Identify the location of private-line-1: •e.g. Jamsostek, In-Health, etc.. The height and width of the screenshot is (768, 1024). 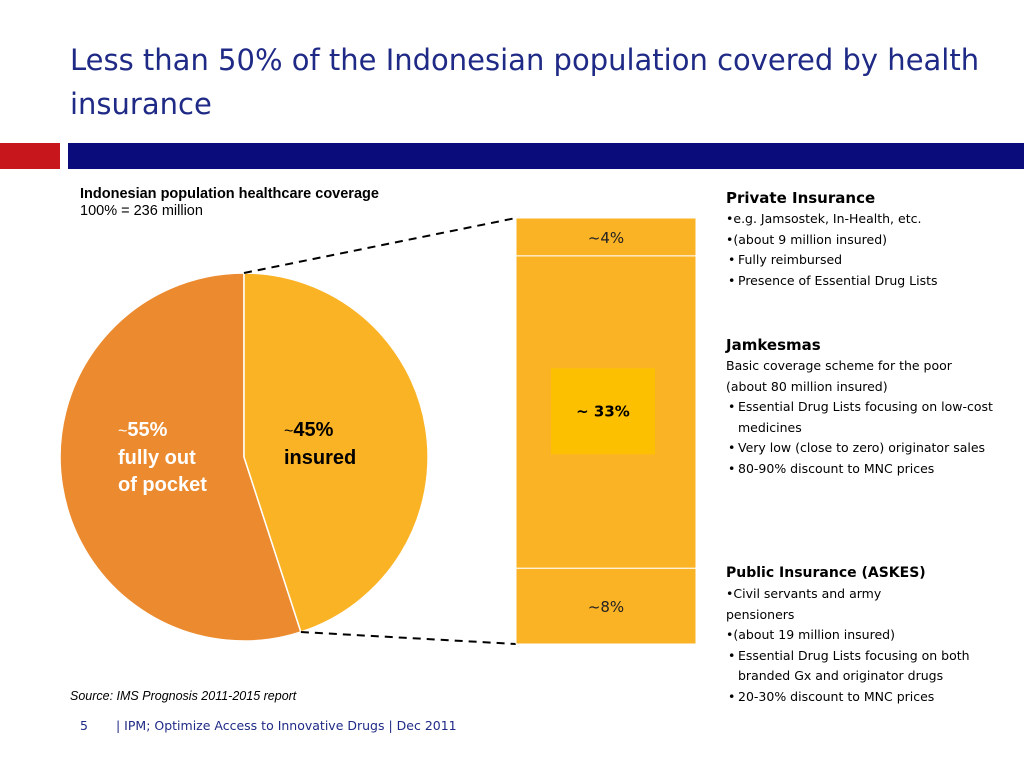
(824, 218).